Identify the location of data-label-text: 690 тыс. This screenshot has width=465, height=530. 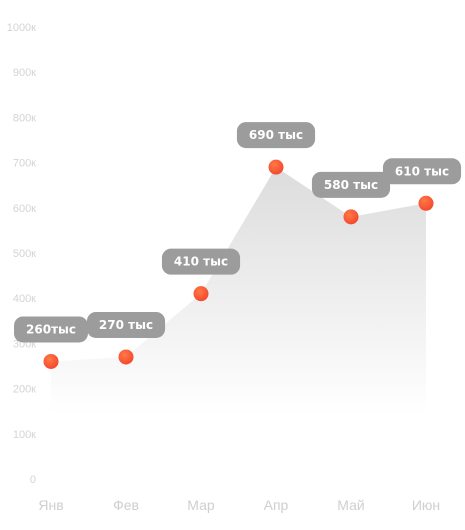
(276, 135).